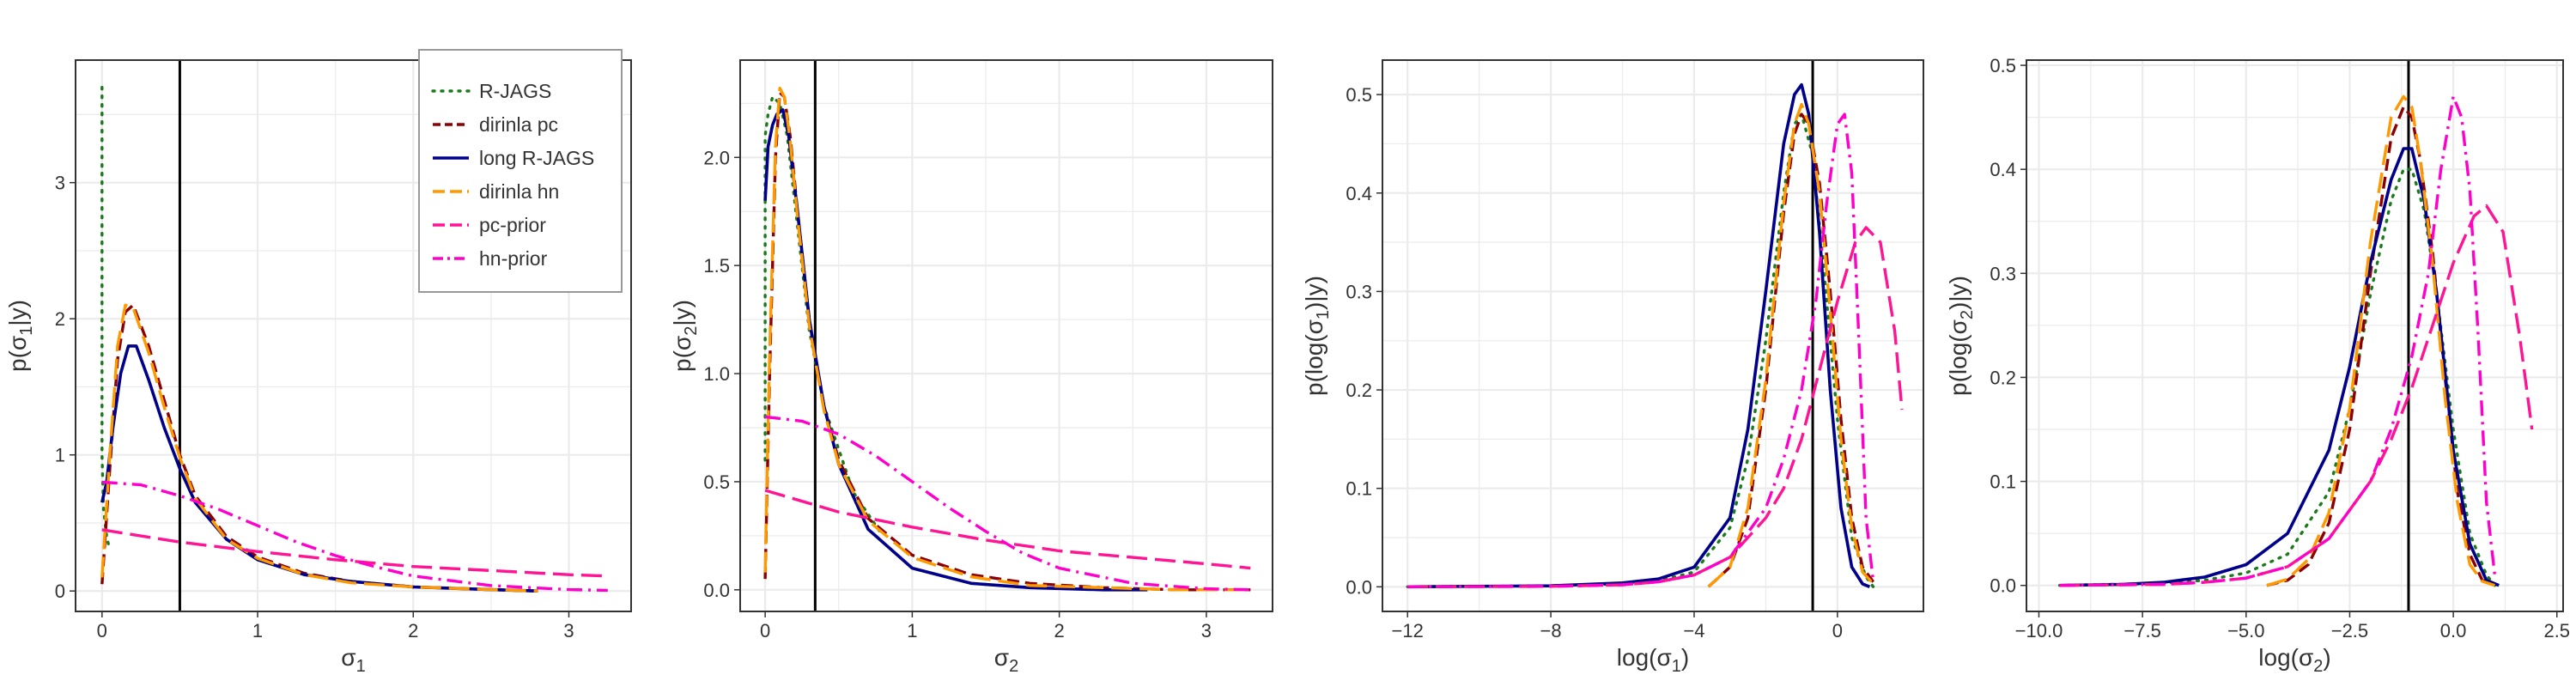  I want to click on legend-label: dirinla pc, so click(519, 124).